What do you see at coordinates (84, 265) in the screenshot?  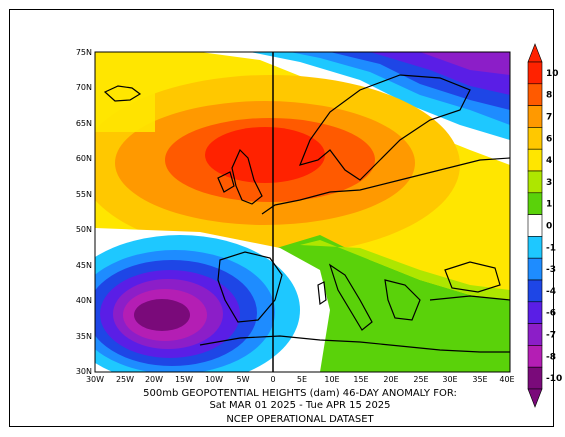 I see `lat-label: 45N` at bounding box center [84, 265].